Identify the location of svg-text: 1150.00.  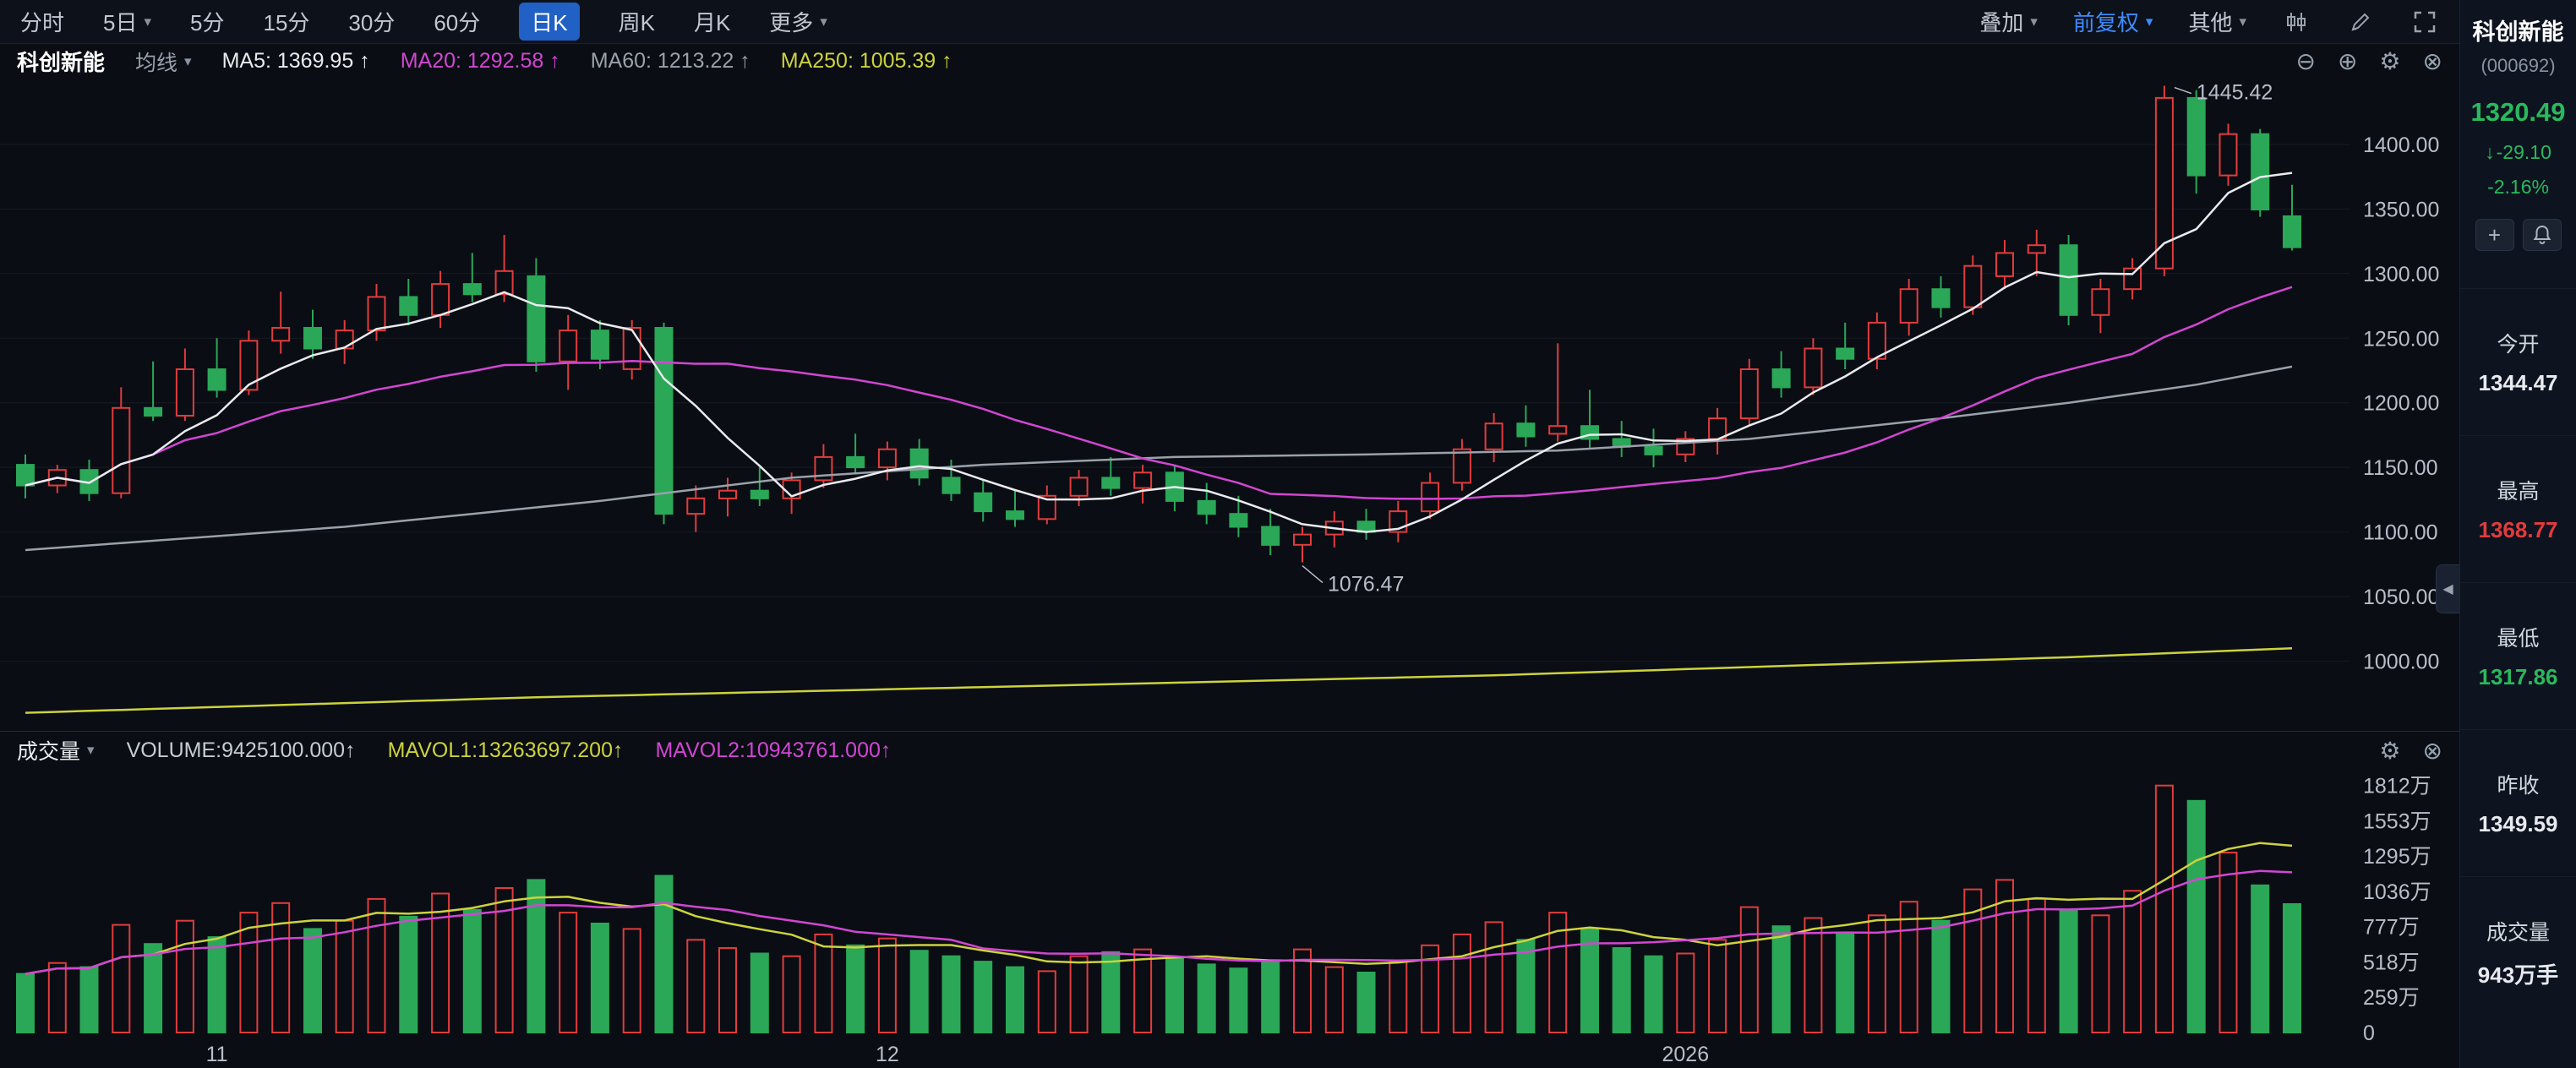
(2400, 468).